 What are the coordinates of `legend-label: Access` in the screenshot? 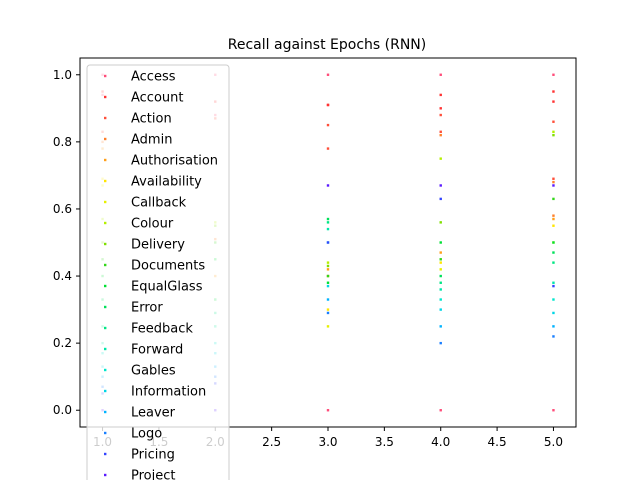 It's located at (153, 77).